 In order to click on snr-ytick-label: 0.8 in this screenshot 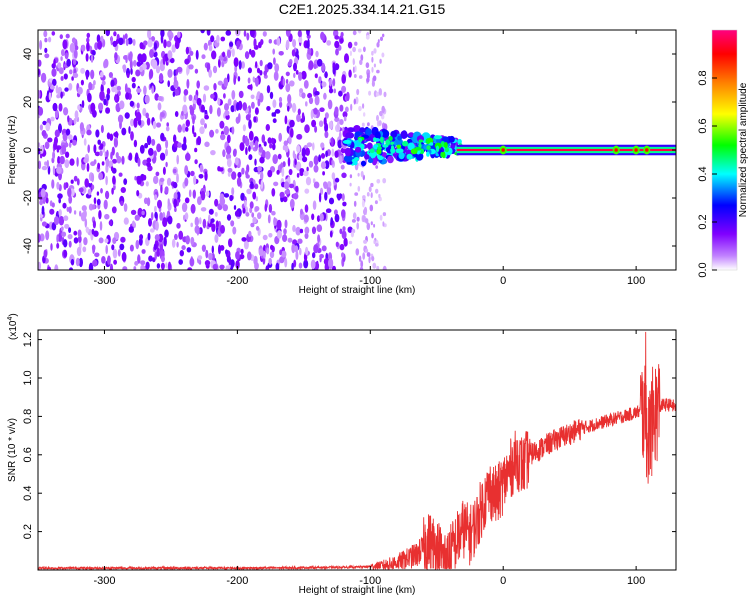, I will do `click(28, 416)`.